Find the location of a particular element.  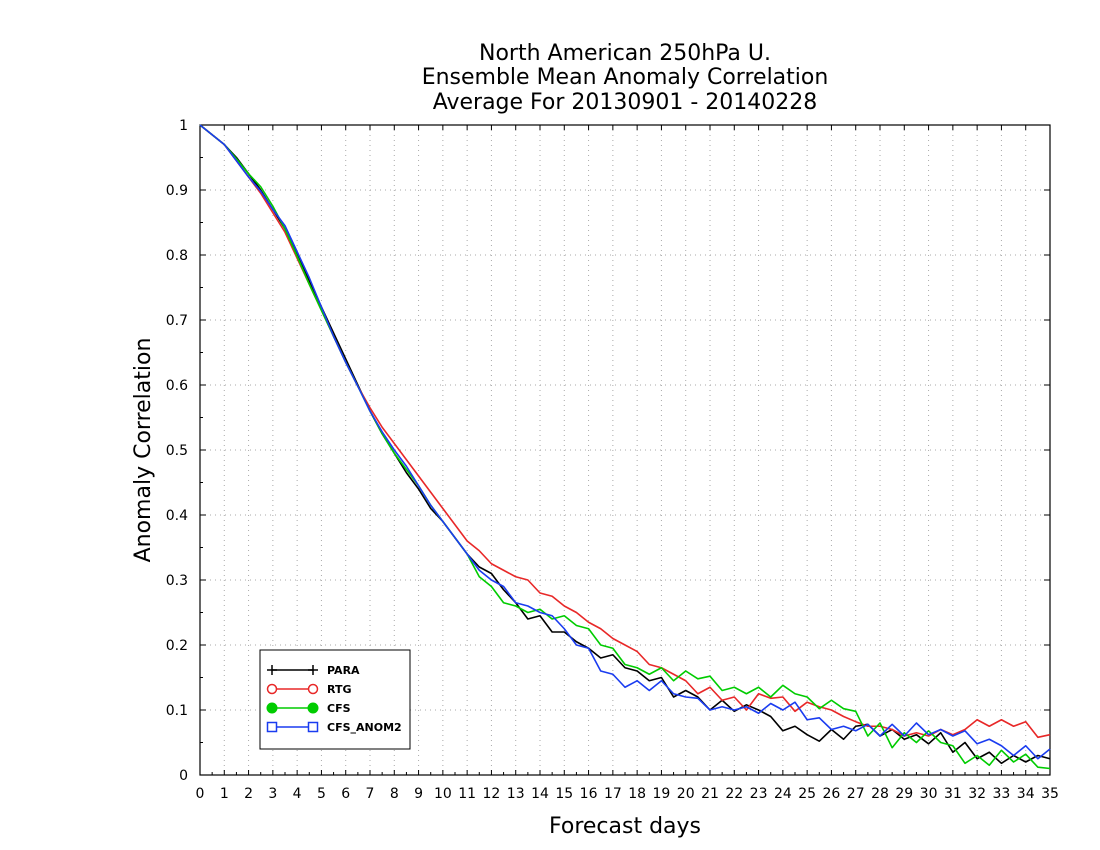

x-tick-label: 15 is located at coordinates (564, 794).